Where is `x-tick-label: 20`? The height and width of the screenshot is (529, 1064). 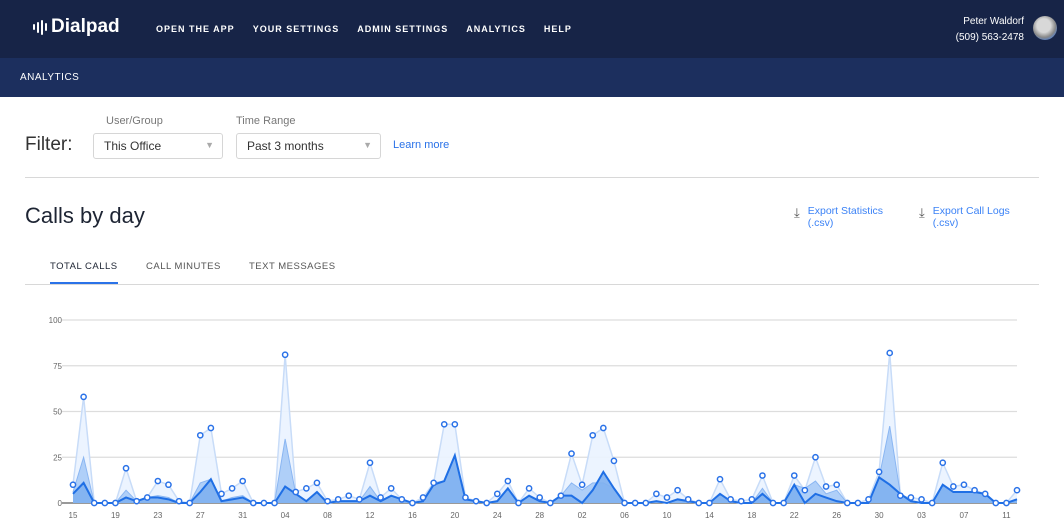
x-tick-label: 20 is located at coordinates (454, 515).